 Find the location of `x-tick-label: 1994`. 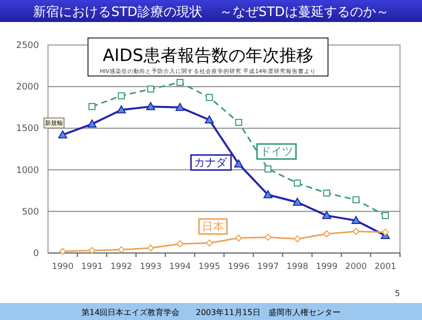

x-tick-label: 1994 is located at coordinates (180, 267).